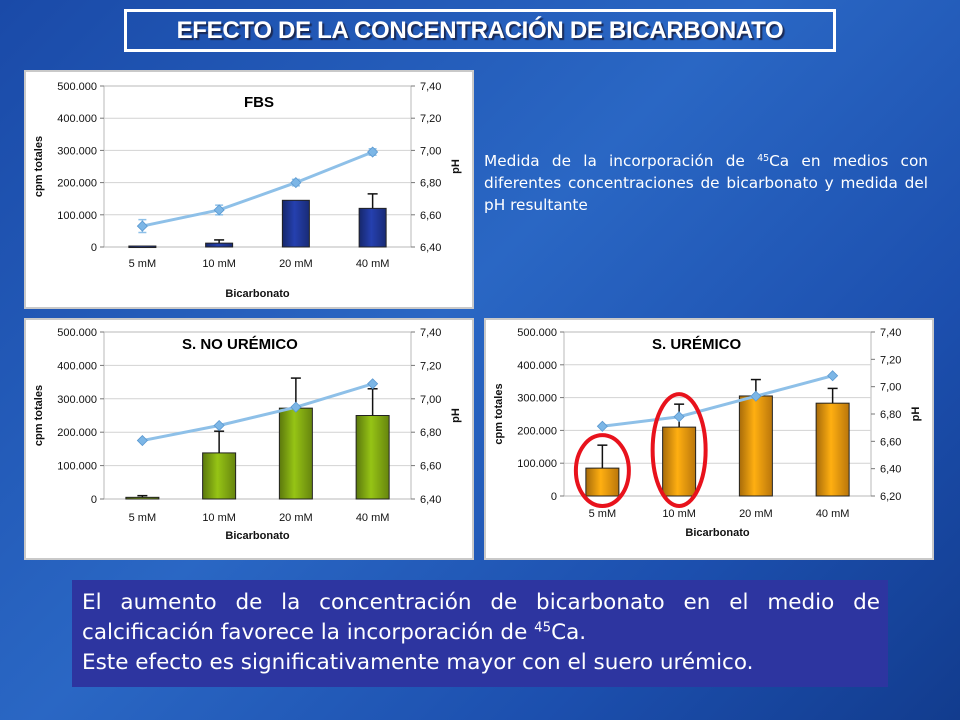 Image resolution: width=960 pixels, height=720 pixels. What do you see at coordinates (569, 632) in the screenshot?
I see `conclusion-isotope-element: Ca.` at bounding box center [569, 632].